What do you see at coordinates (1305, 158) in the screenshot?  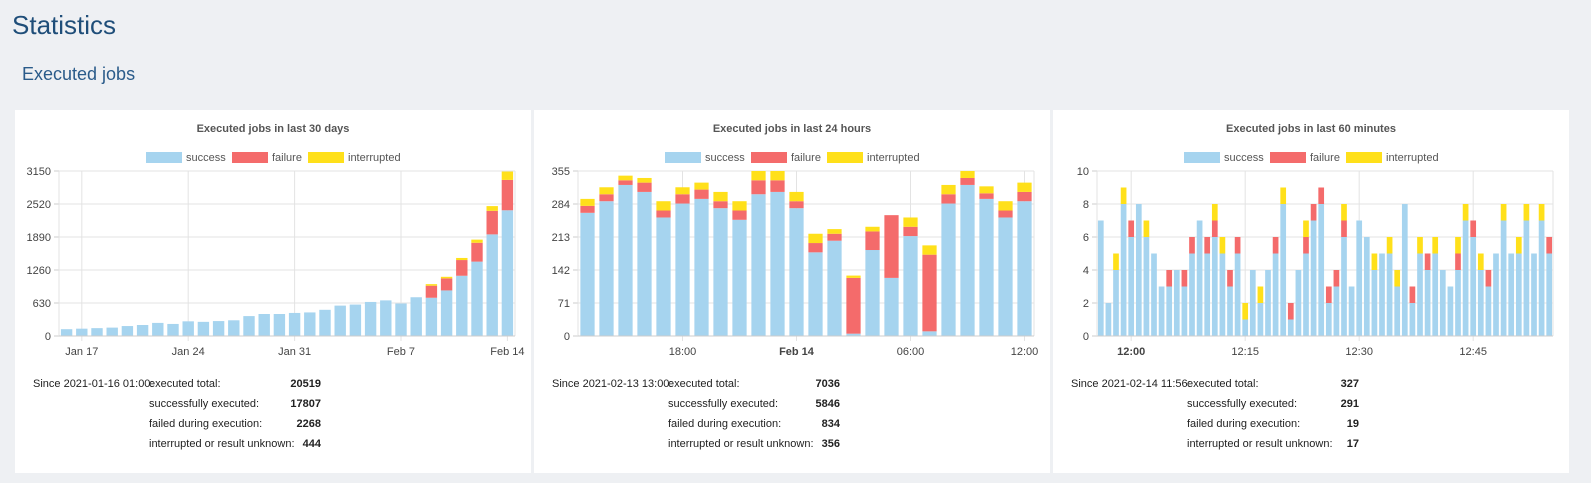 I see `legend-item-failure: failure` at bounding box center [1305, 158].